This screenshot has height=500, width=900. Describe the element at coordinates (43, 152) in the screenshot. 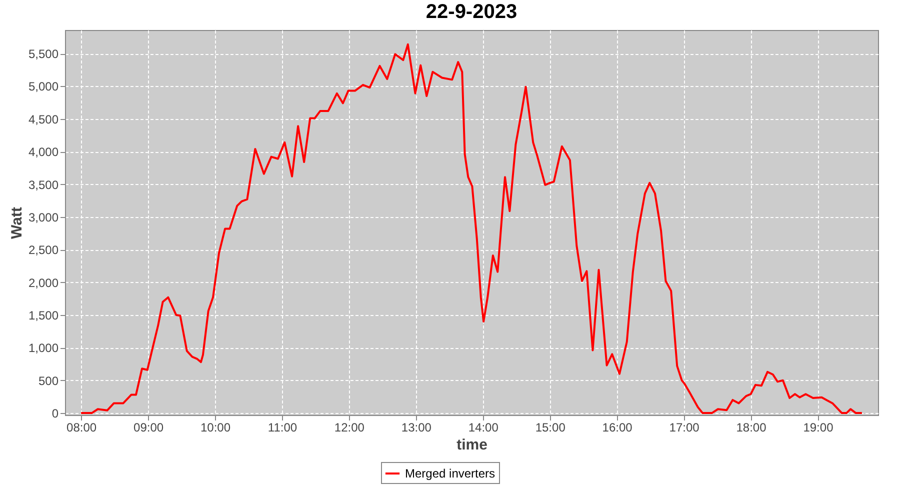

I see `y-tick-label: 4,000` at that location.